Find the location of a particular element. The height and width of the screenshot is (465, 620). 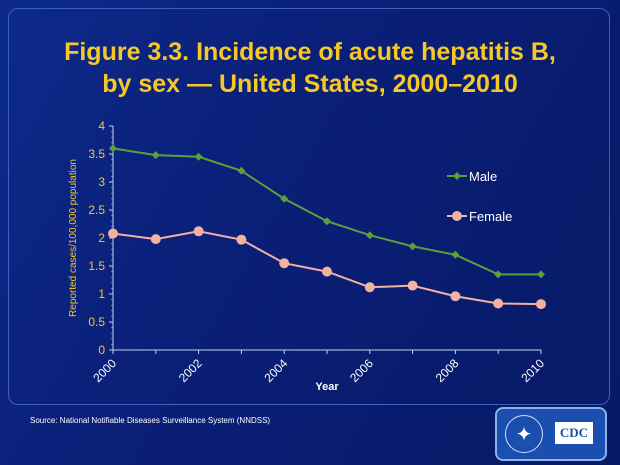

y-tick-label: 3.5 is located at coordinates (96, 154).